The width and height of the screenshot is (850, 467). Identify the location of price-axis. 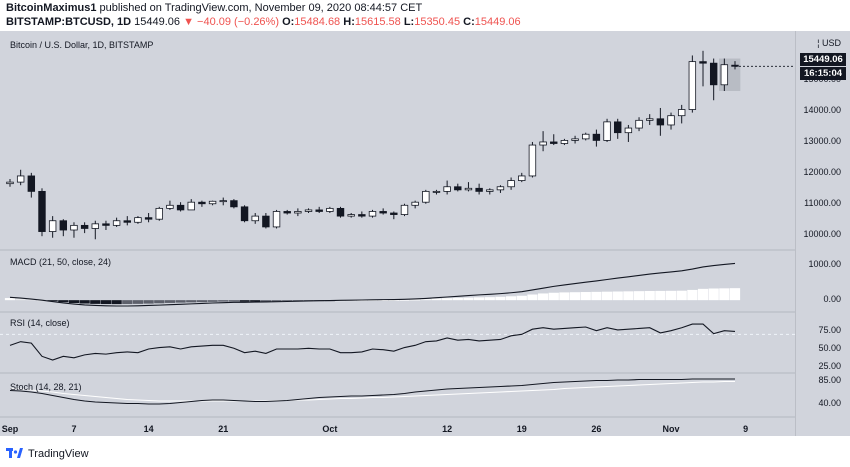
(822, 233).